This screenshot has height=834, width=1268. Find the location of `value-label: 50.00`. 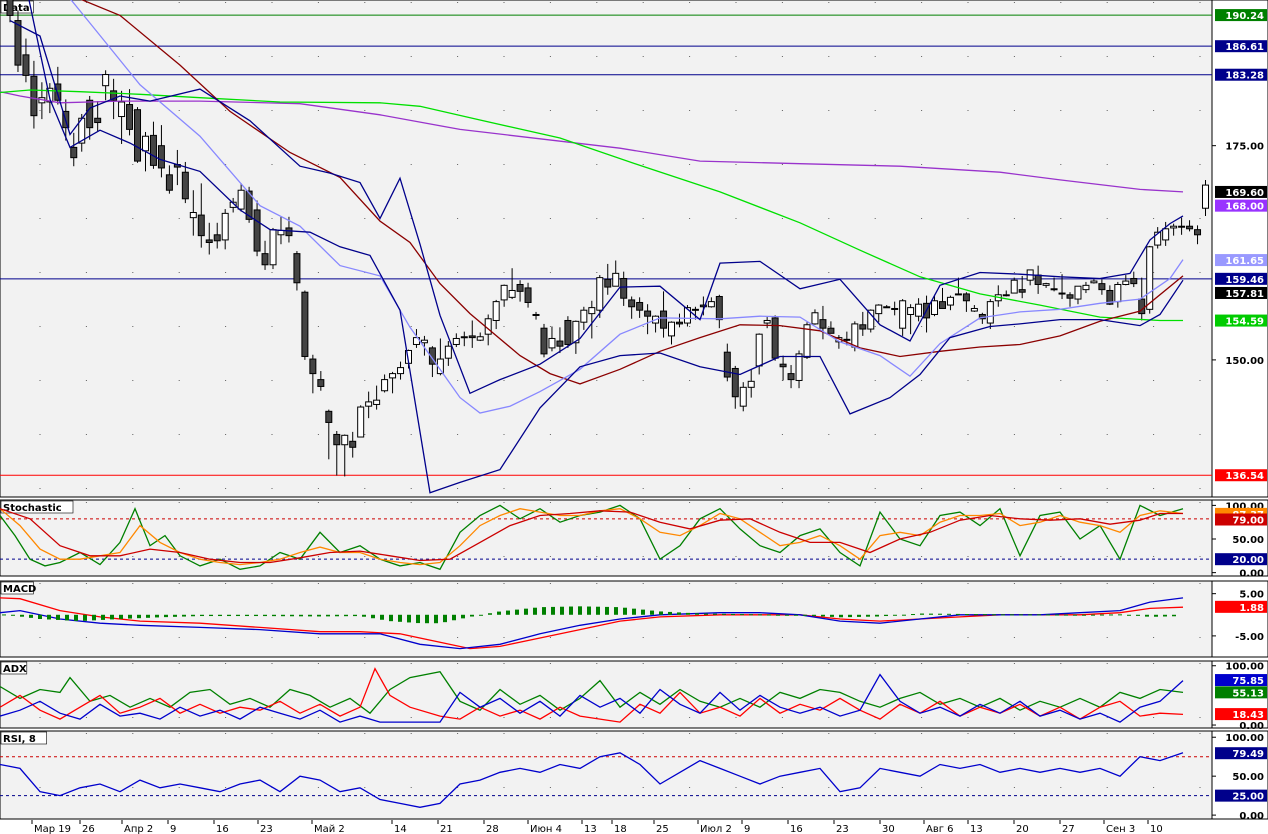

value-label: 50.00 is located at coordinates (1248, 540).